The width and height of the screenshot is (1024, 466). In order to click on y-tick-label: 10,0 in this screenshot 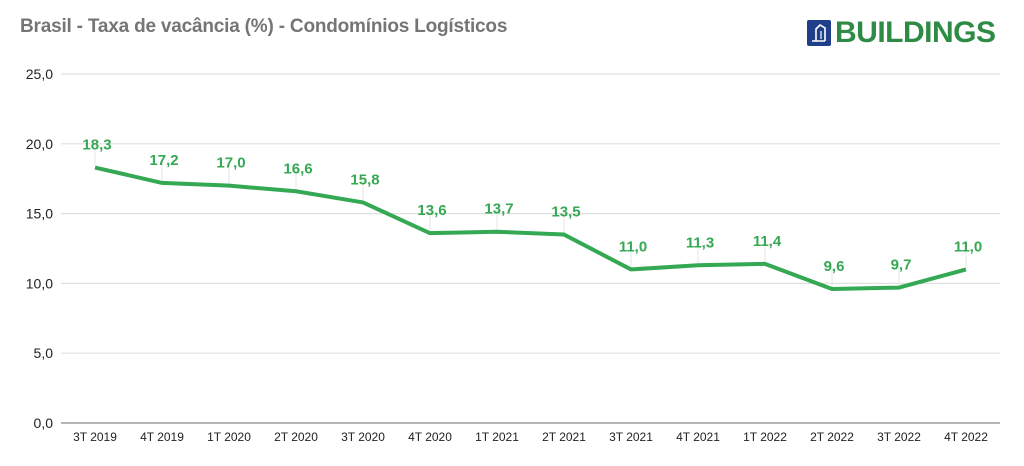, I will do `click(39, 283)`.